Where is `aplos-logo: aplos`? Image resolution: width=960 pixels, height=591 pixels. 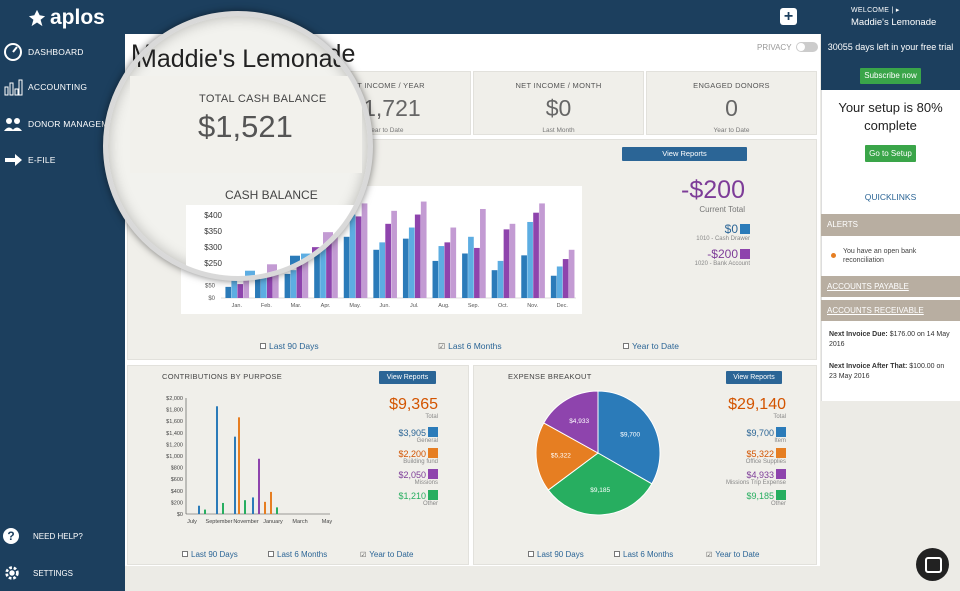
aplos-logo: aplos is located at coordinates (66, 18).